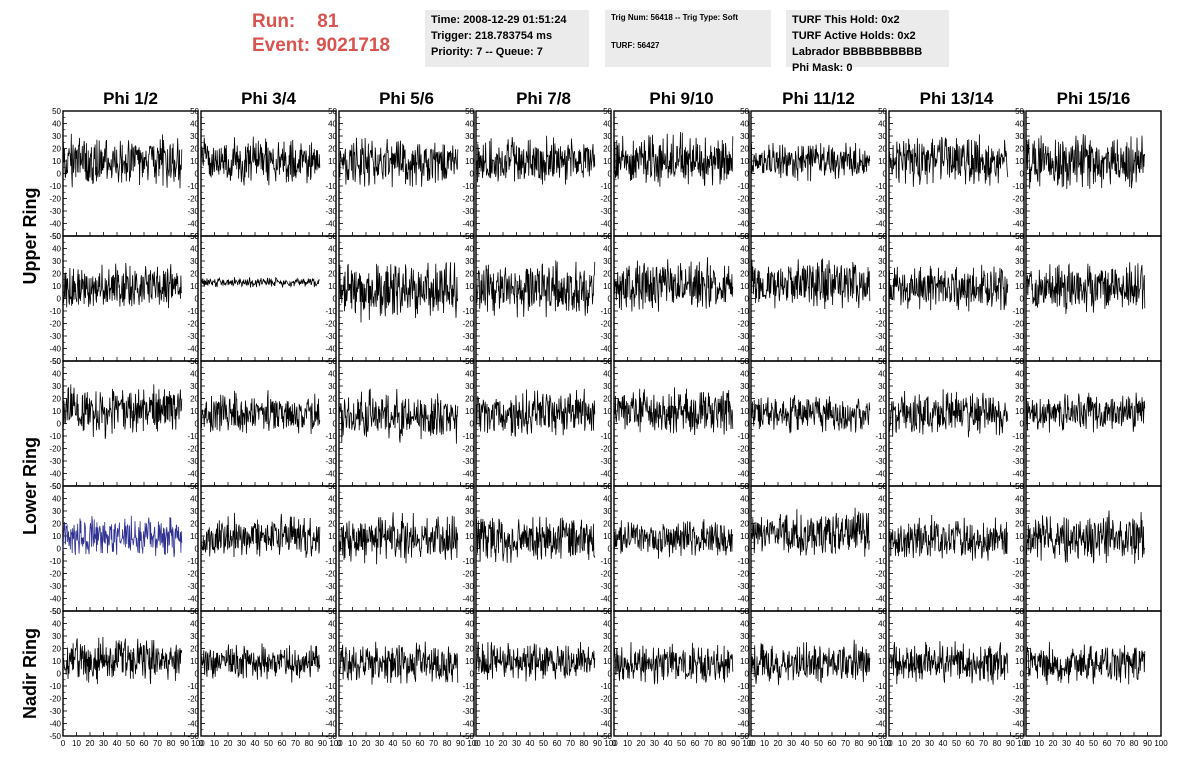 Image resolution: width=1196 pixels, height=772 pixels. Describe the element at coordinates (198, 743) in the screenshot. I see `x-tick-label: 100` at that location.